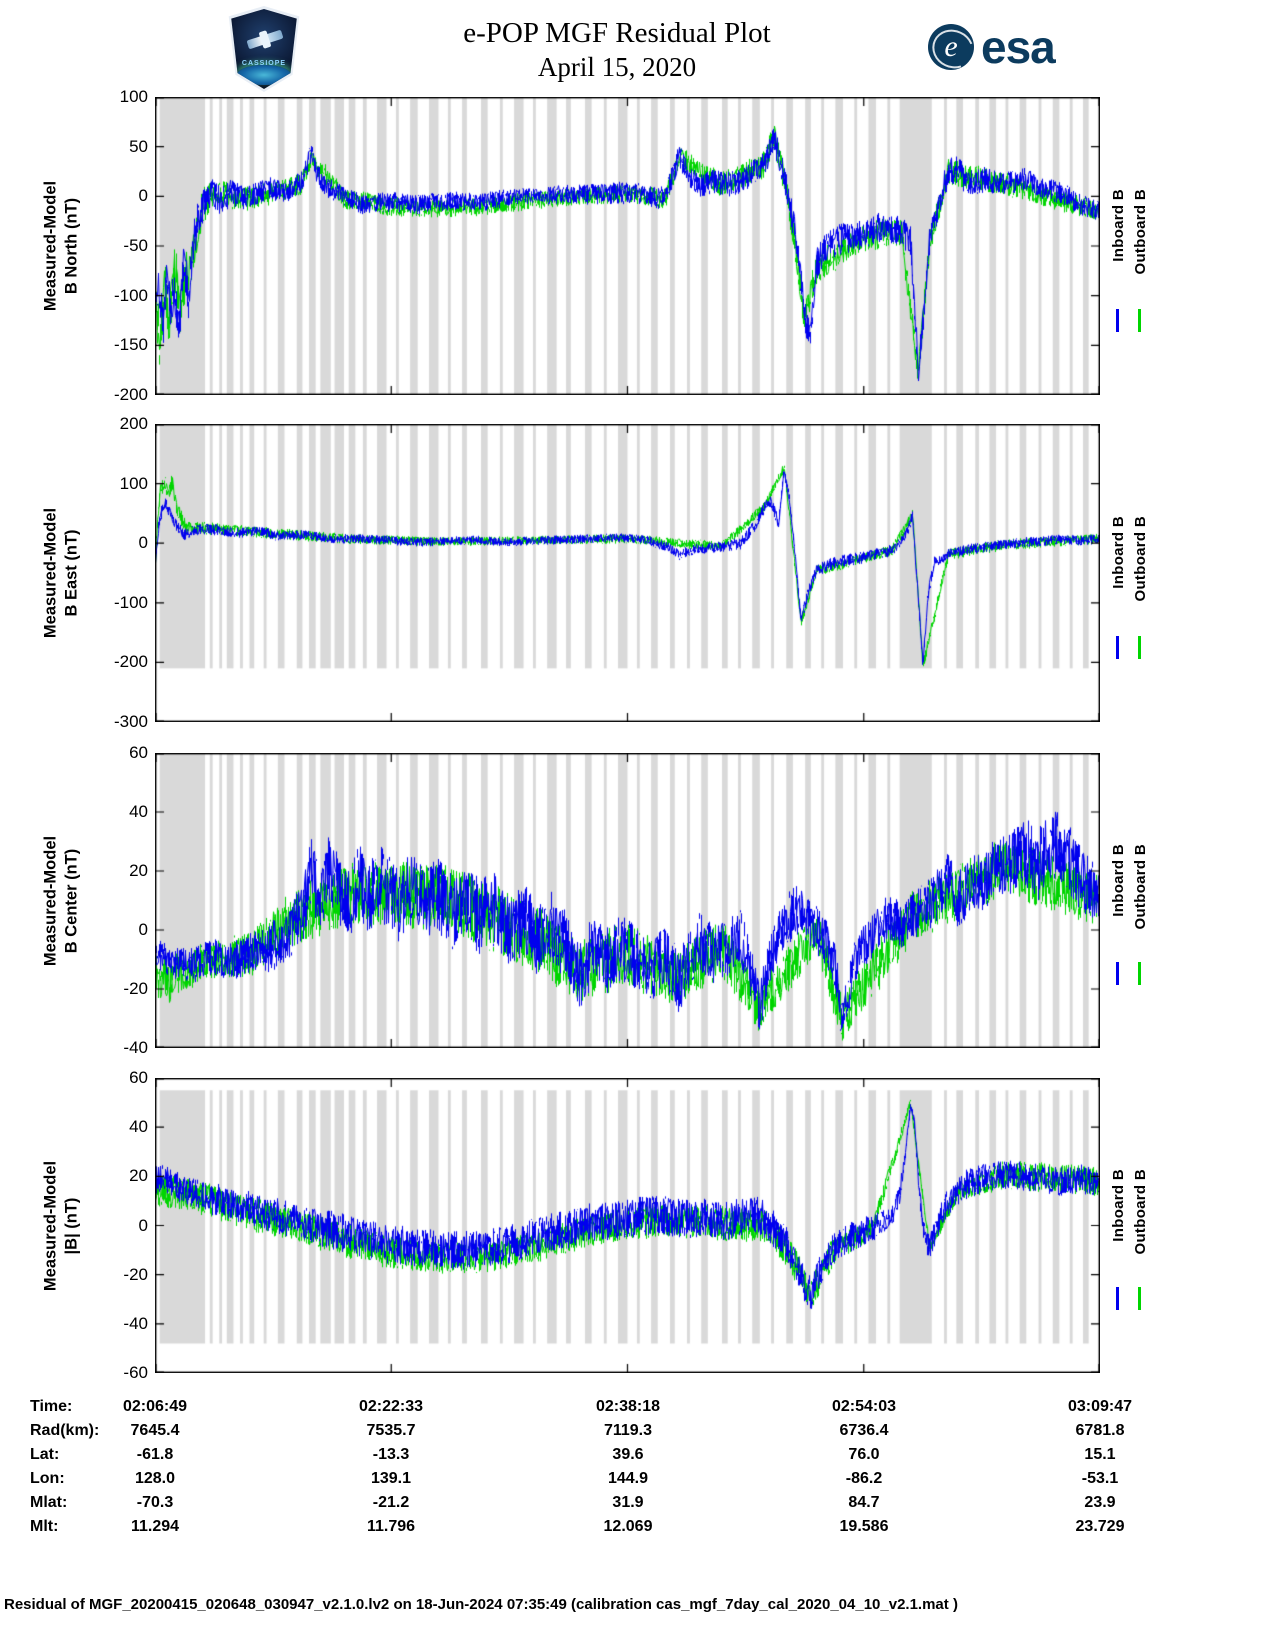 The height and width of the screenshot is (1650, 1275). I want to click on table-cell: 12.069, so click(628, 1526).